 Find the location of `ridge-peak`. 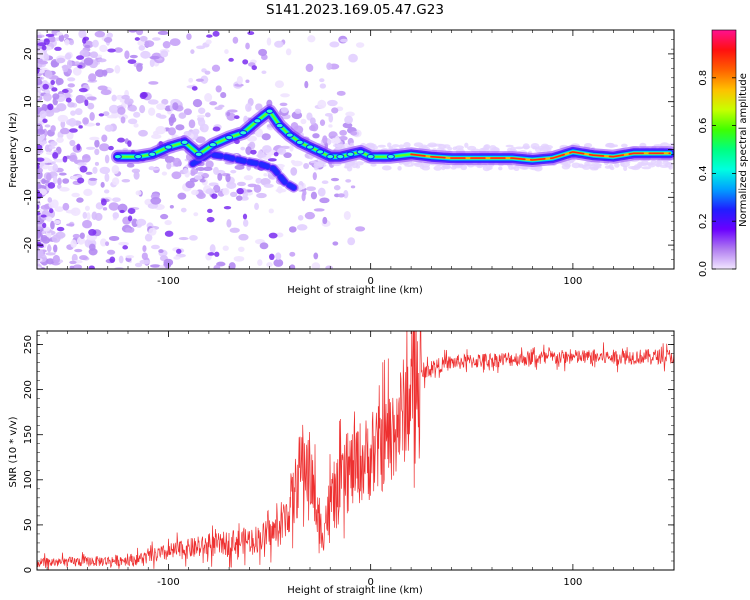

ridge-peak is located at coordinates (310, 147).